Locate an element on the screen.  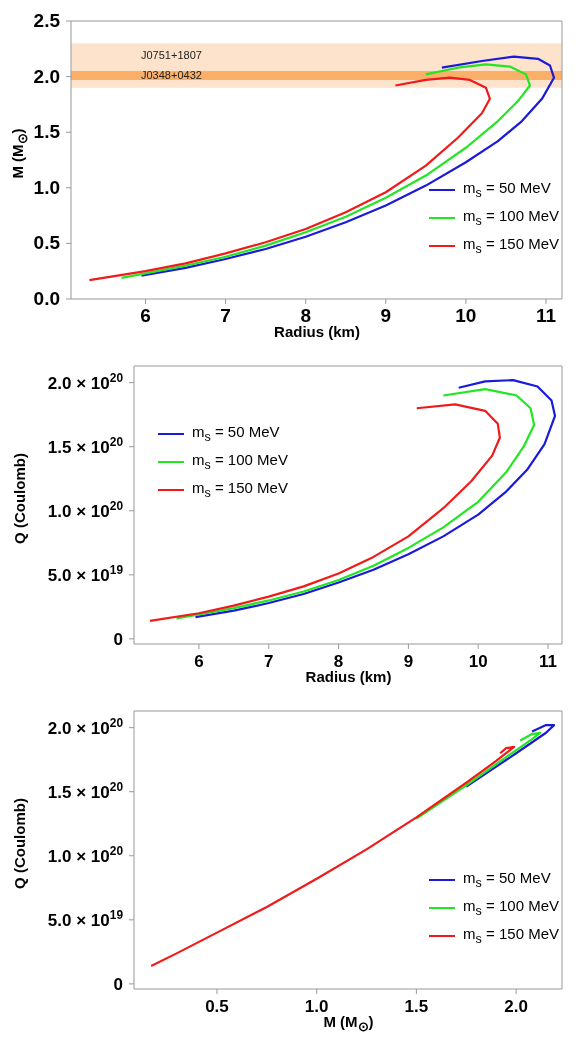
x-tick-label: 1.0 is located at coordinates (316, 1006).